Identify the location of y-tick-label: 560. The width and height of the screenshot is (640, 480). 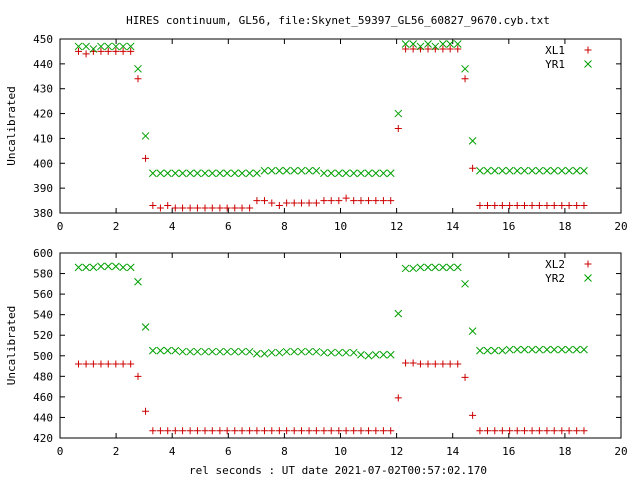
(43, 294).